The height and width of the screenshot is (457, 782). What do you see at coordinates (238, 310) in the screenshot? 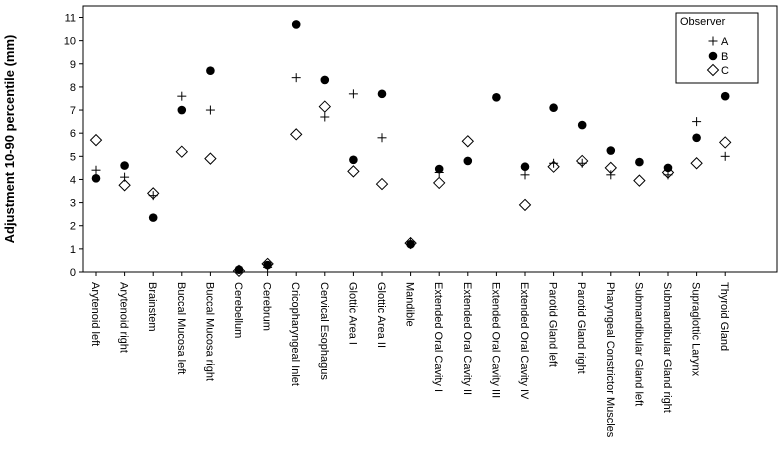
I see `x-tick-label: Cerebellum` at bounding box center [238, 310].